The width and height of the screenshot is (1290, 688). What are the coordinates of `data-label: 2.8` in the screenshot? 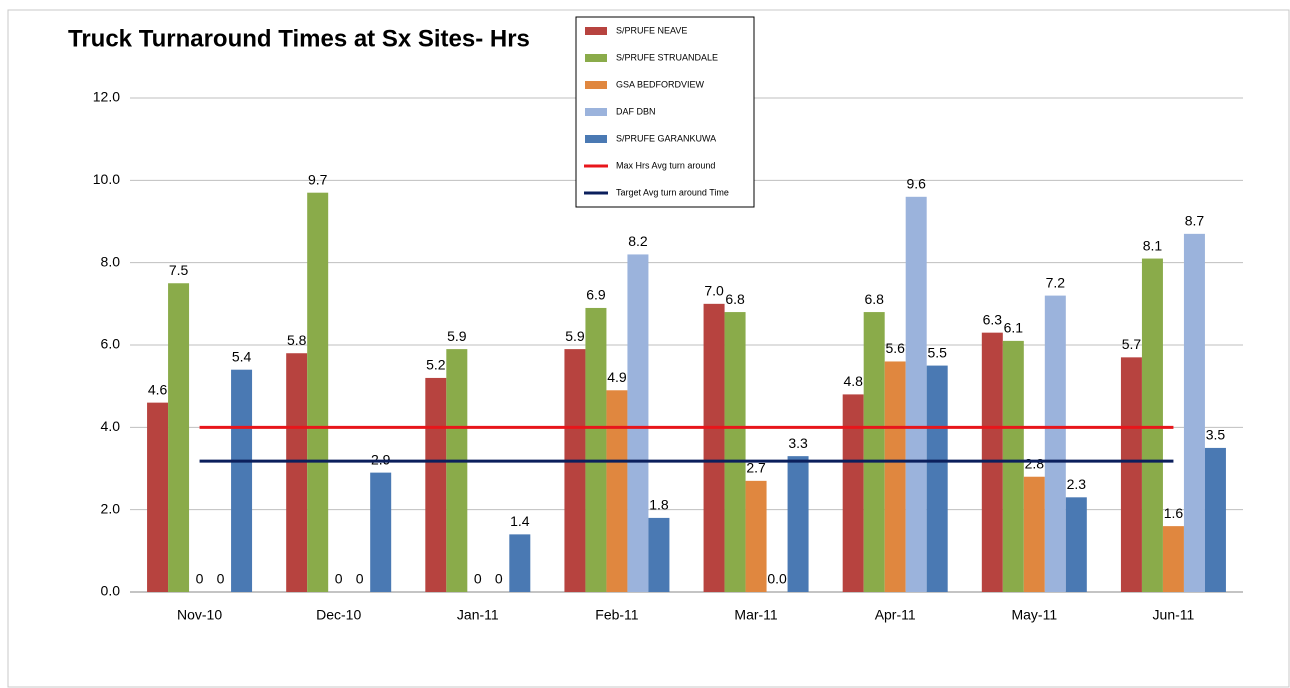 It's located at (1035, 463).